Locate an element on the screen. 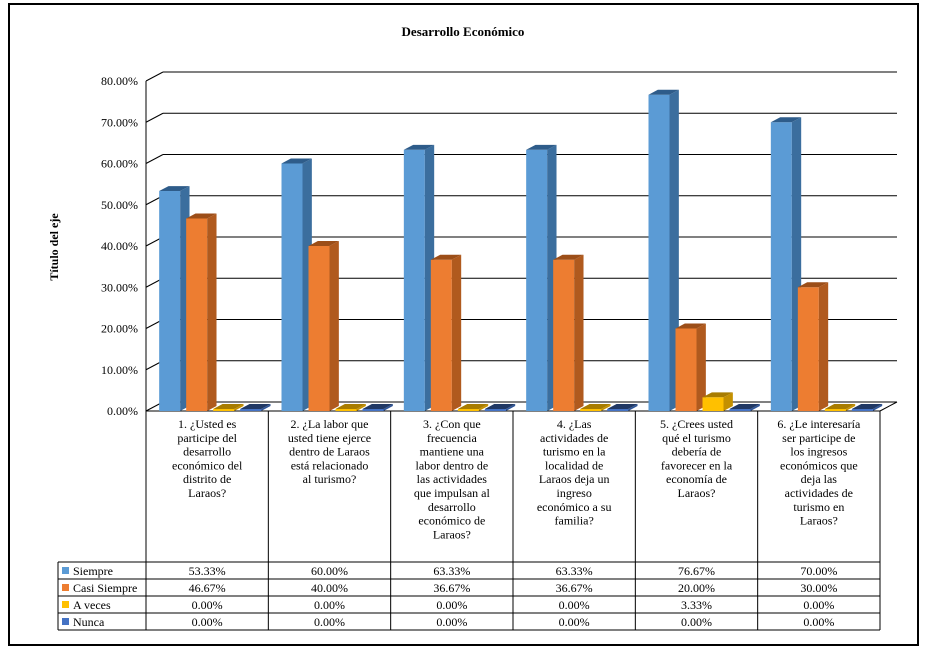 This screenshot has width=927, height=649. y-tick-label: 30.00% is located at coordinates (119, 287).